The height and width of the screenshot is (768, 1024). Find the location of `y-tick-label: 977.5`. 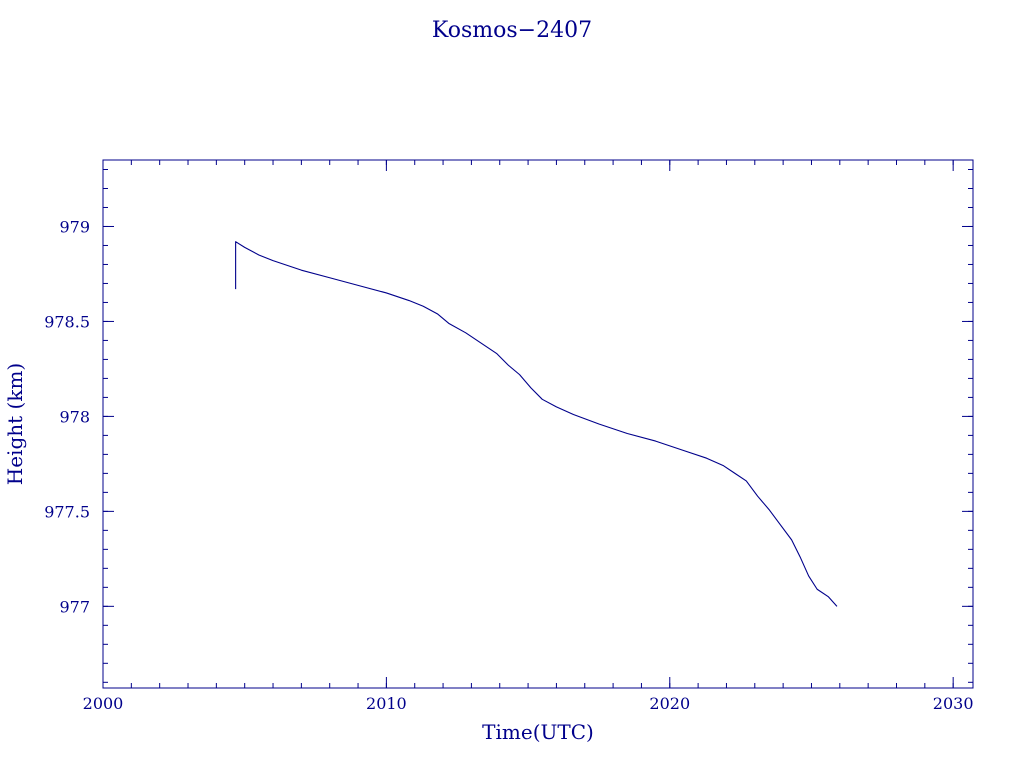

y-tick-label: 977.5 is located at coordinates (67, 511).